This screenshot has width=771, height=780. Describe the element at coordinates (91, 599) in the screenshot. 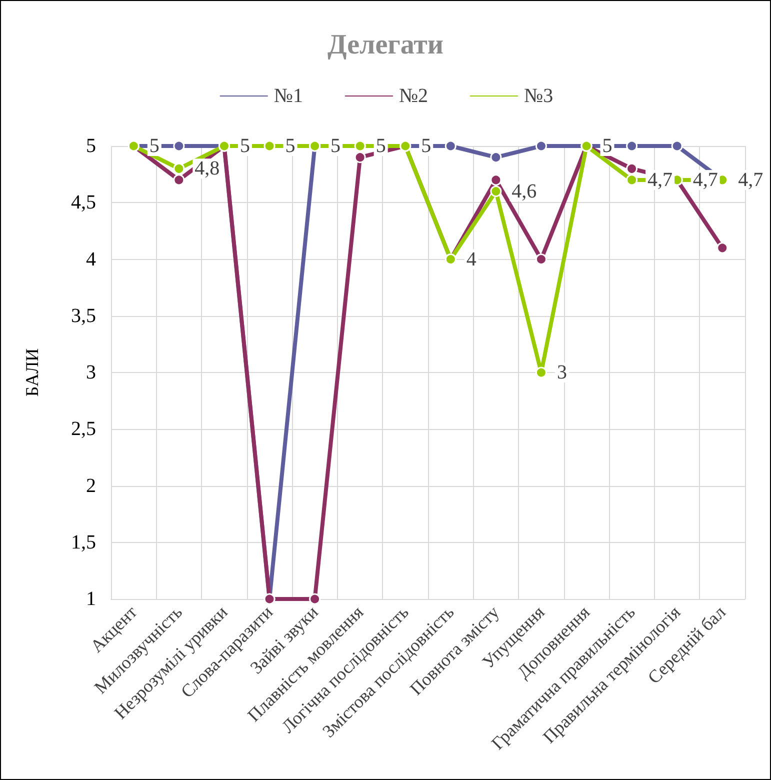

I see `y-tick-label: 1` at that location.